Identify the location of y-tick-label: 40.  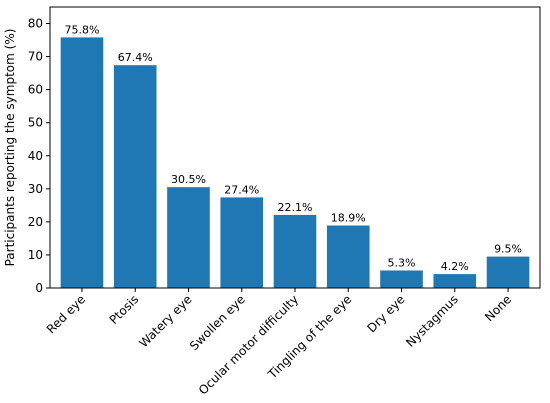
(35, 156).